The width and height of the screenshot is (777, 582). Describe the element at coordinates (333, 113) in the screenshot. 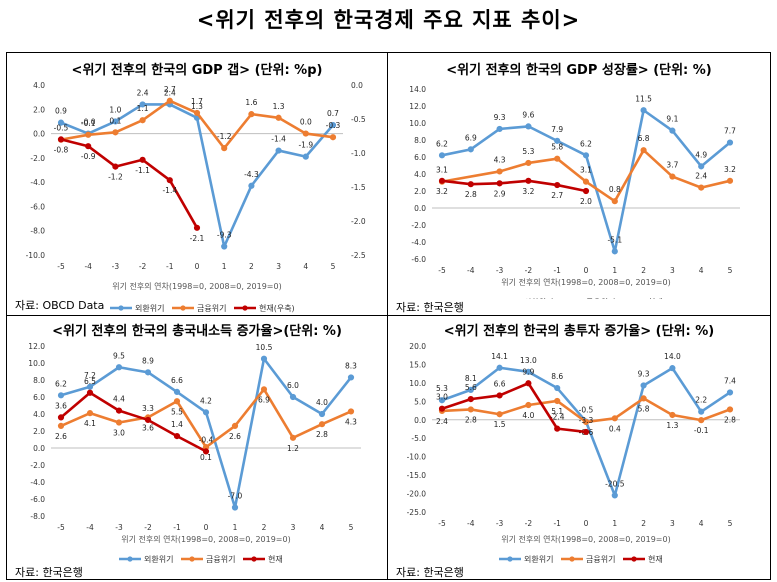

I see `data-label: 0.7` at that location.